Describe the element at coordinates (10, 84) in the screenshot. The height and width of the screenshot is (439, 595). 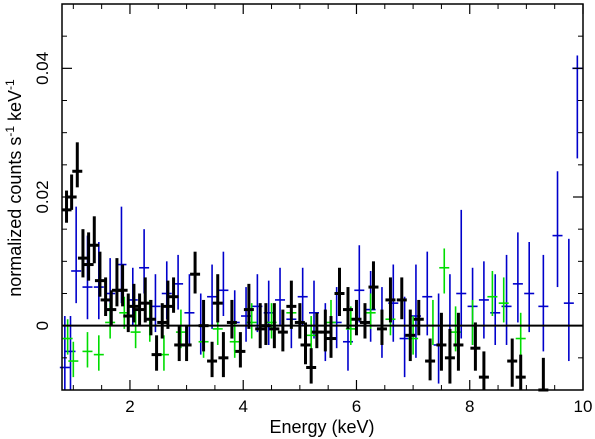
I see `y-axis-label-exponent-2: -1` at that location.